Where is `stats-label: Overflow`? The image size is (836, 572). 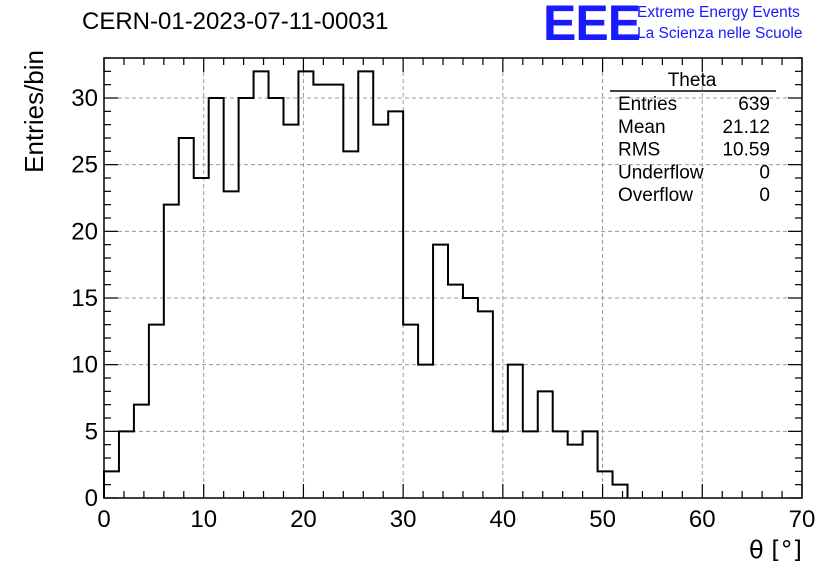
stats-label: Overflow is located at coordinates (655, 195).